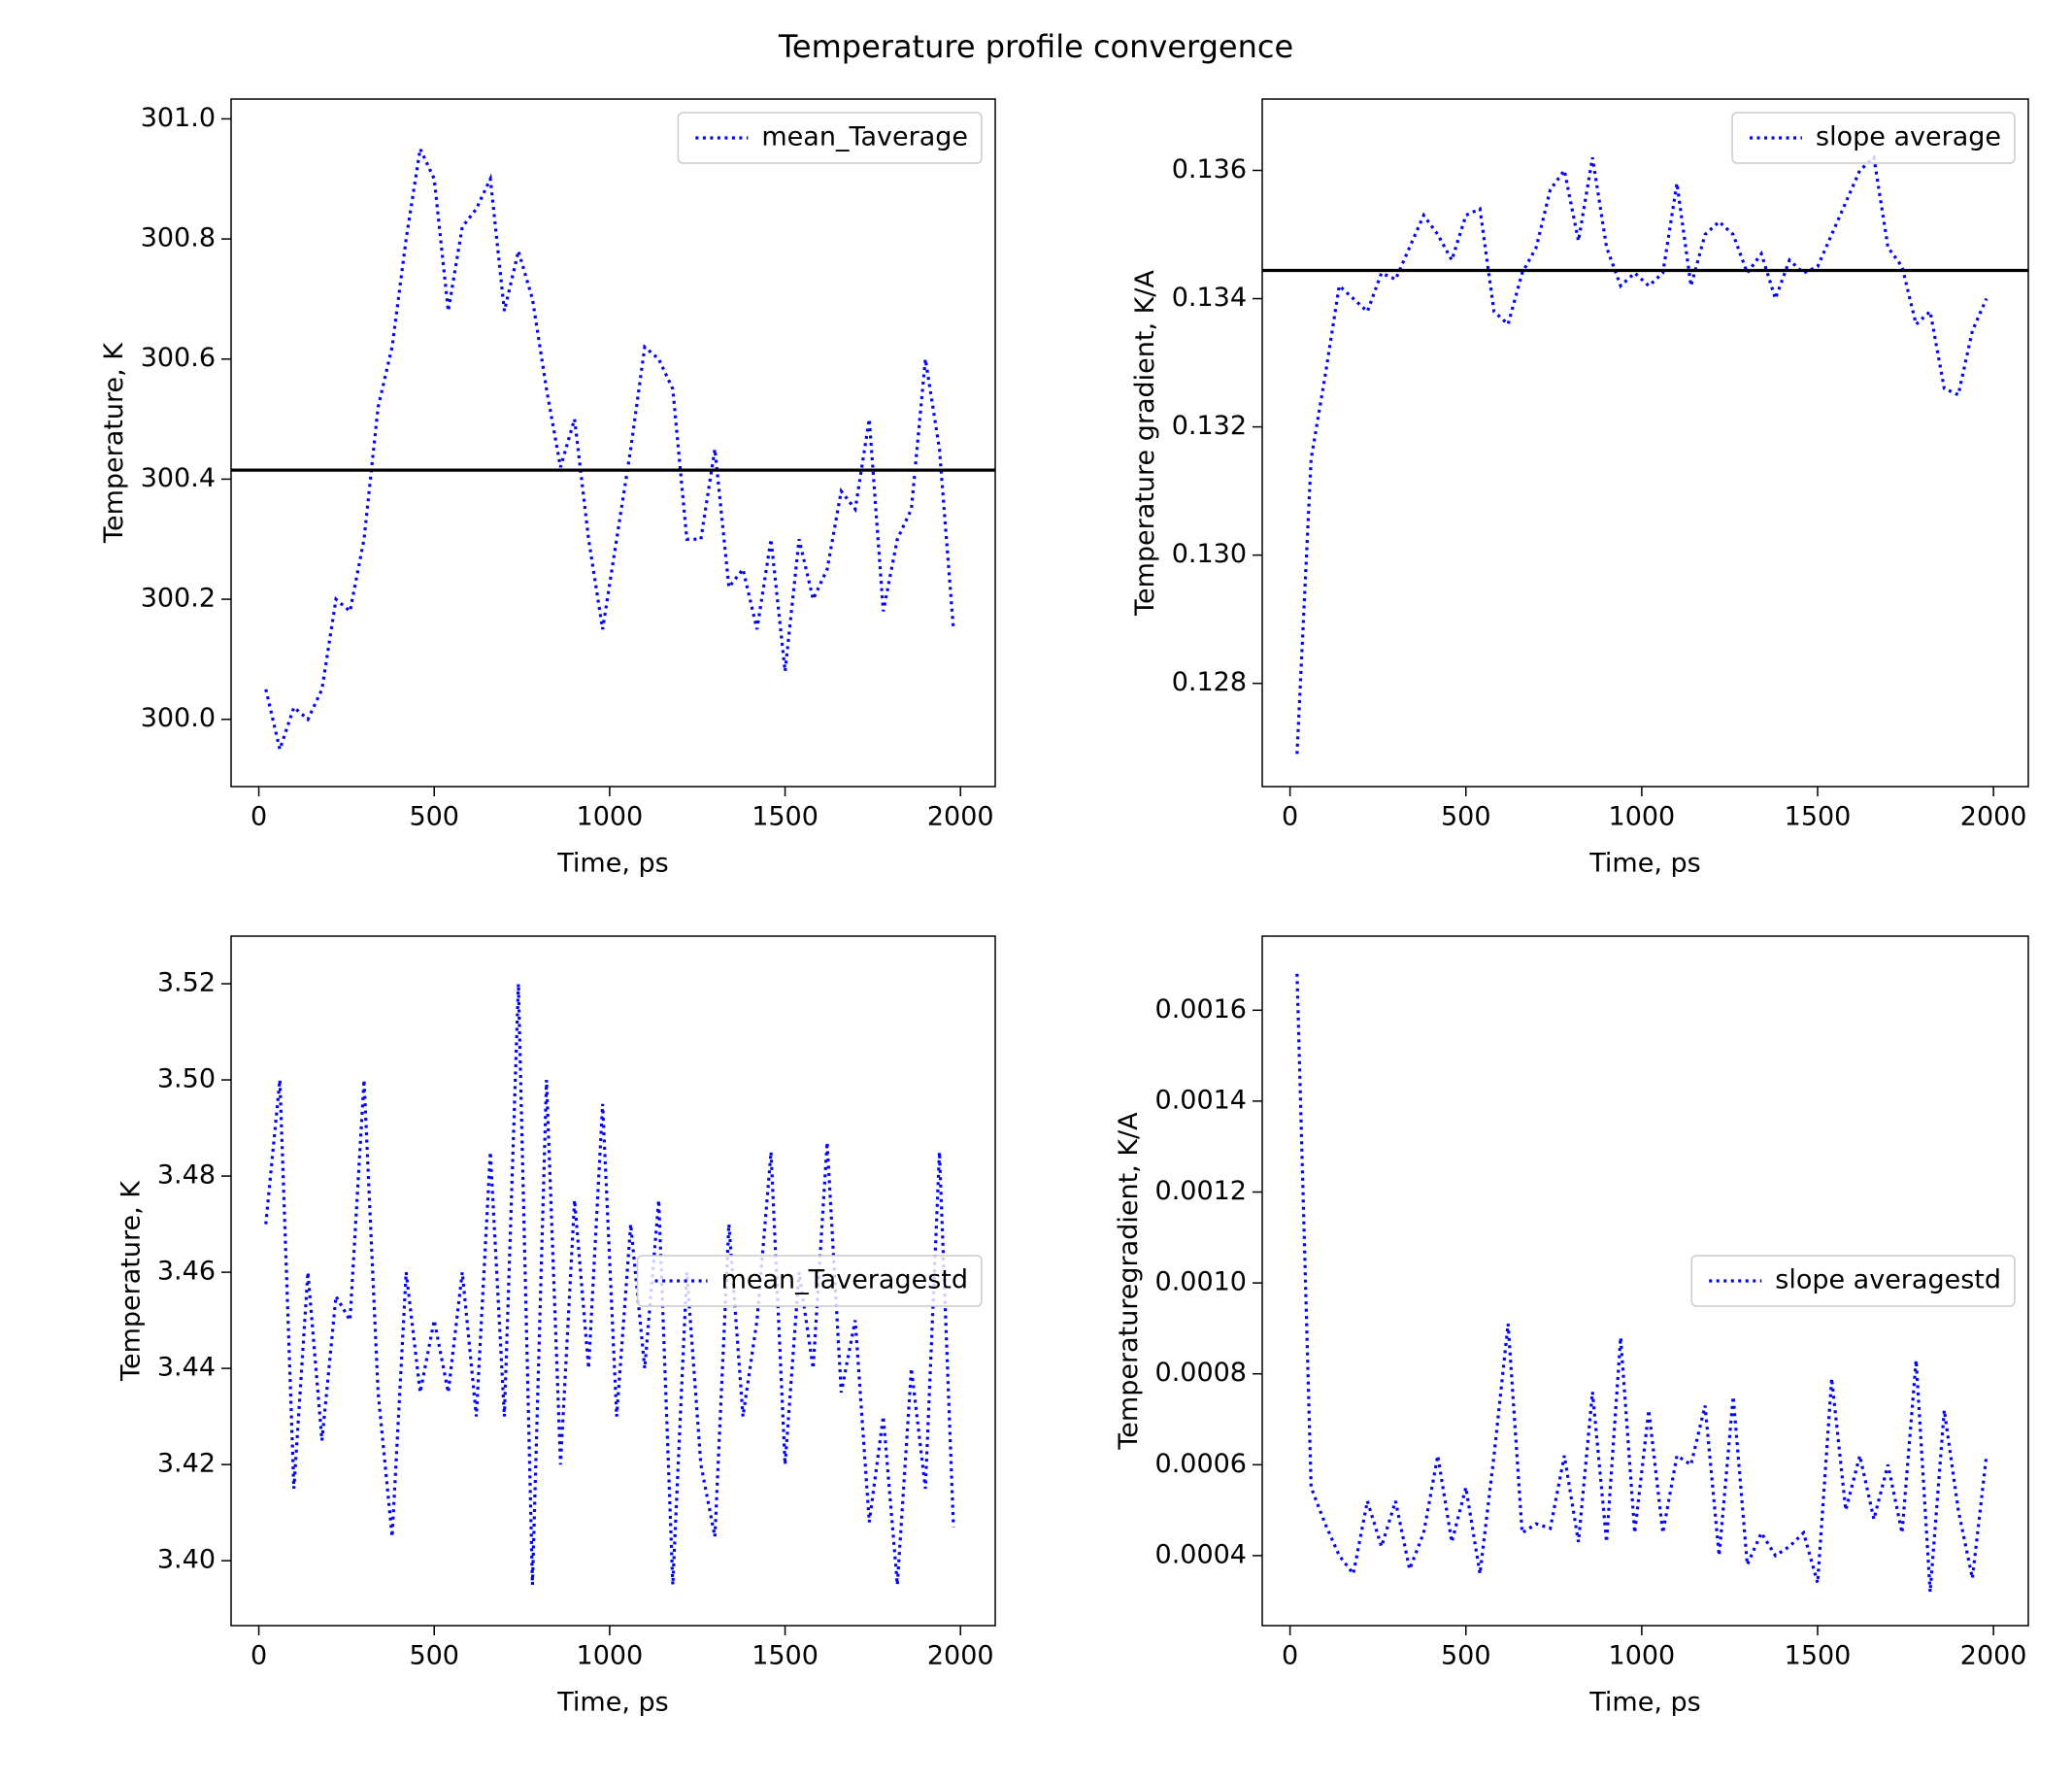 The height and width of the screenshot is (1781, 2072). Describe the element at coordinates (186, 1368) in the screenshot. I see `y-tick-label: 3.44` at that location.